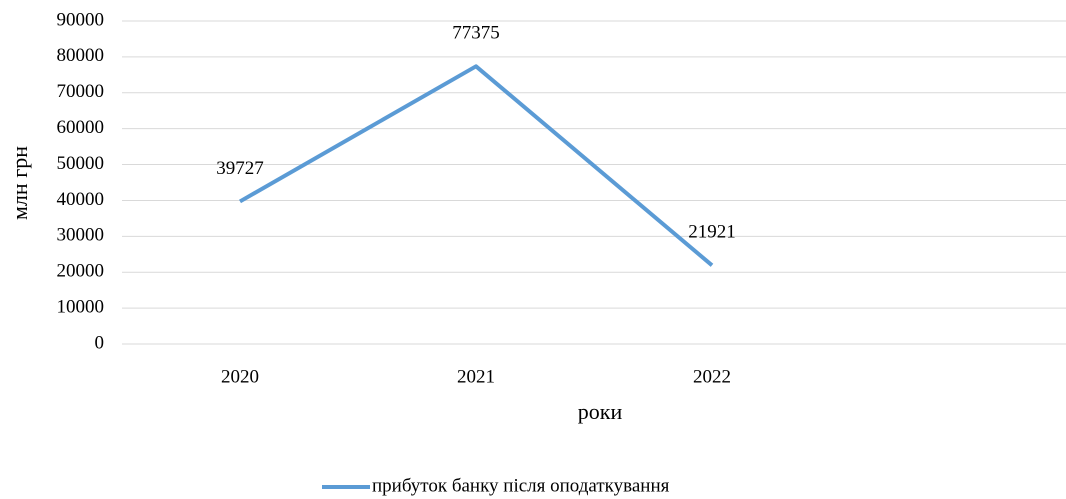 This screenshot has height=499, width=1066. I want to click on y-tick-label: 70000, so click(81, 91).